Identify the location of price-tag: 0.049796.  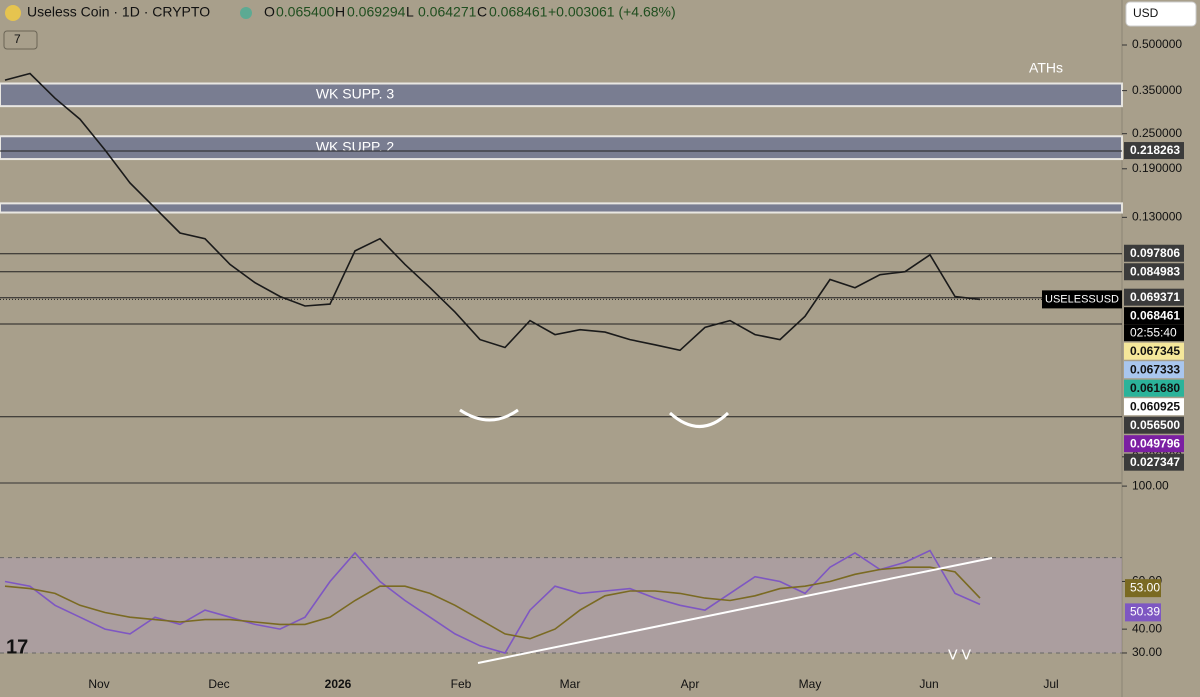
(1155, 443).